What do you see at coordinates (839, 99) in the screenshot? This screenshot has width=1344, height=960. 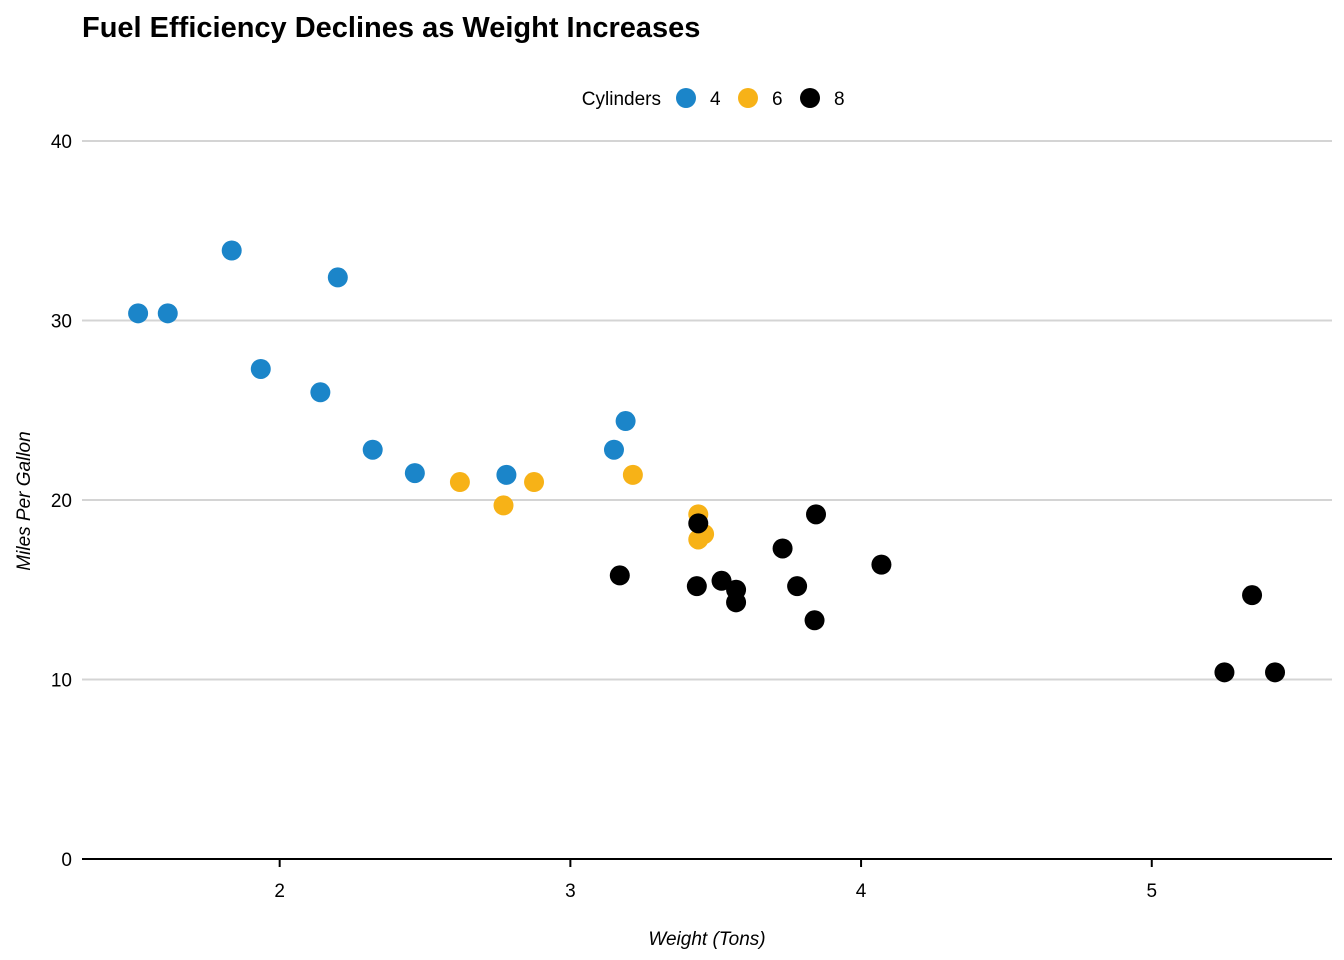 I see `legend-label-8: 8` at bounding box center [839, 99].